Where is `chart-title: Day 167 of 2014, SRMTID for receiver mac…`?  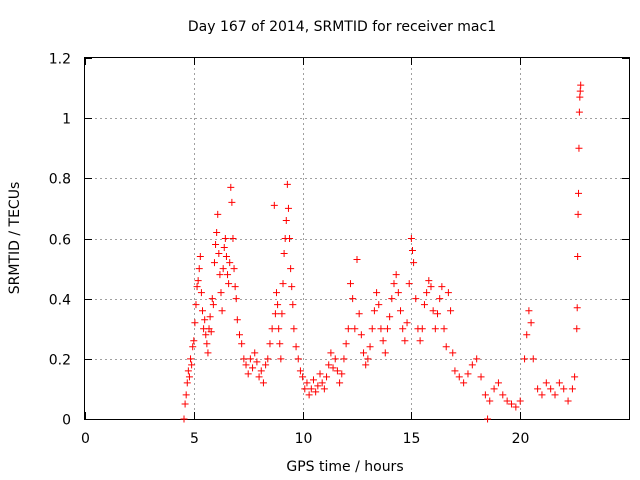 chart-title: Day 167 of 2014, SRMTID for receiver mac… is located at coordinates (342, 27).